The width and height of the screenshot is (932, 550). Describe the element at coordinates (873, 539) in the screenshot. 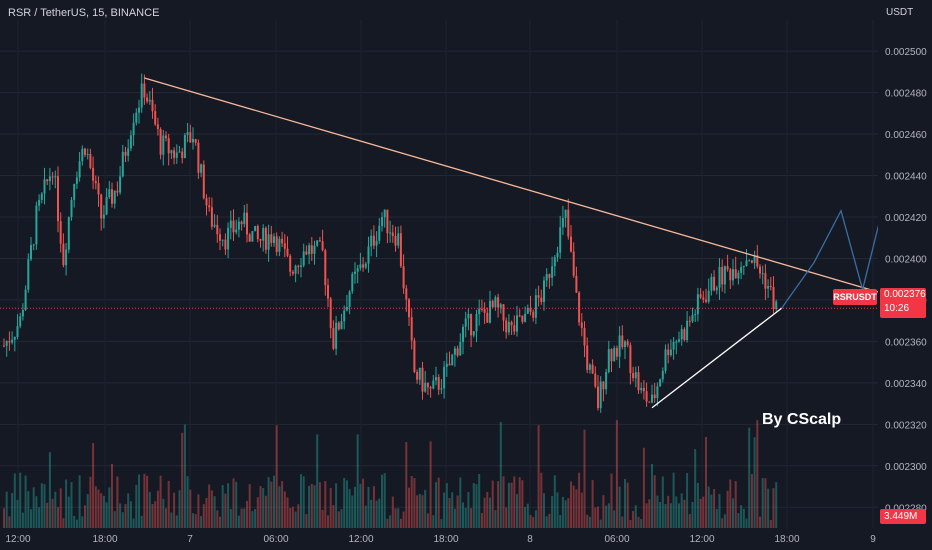

I see `x-tick-label: 9` at that location.